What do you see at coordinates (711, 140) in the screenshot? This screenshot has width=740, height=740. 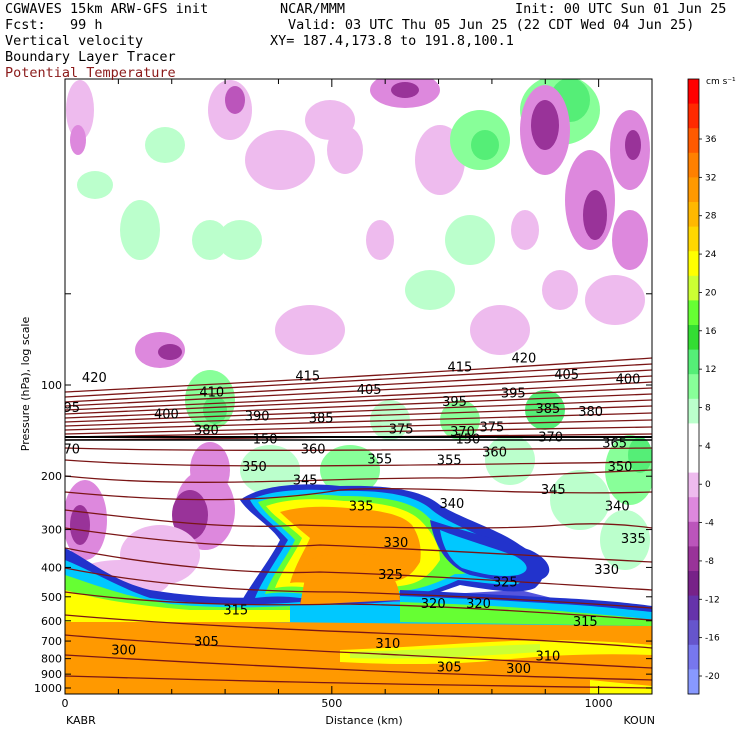 I see `colorbar-label: 36` at bounding box center [711, 140].